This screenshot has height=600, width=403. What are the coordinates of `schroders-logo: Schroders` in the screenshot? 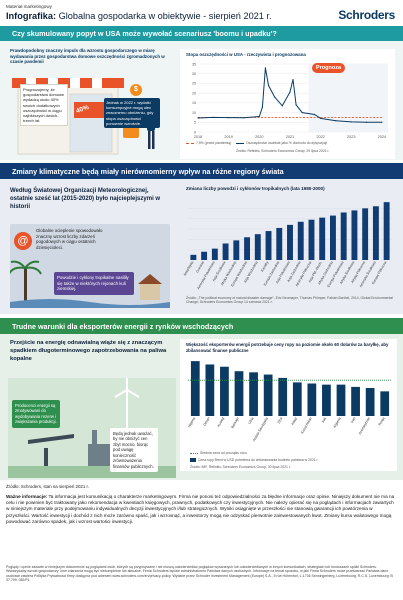 It's located at (366, 15).